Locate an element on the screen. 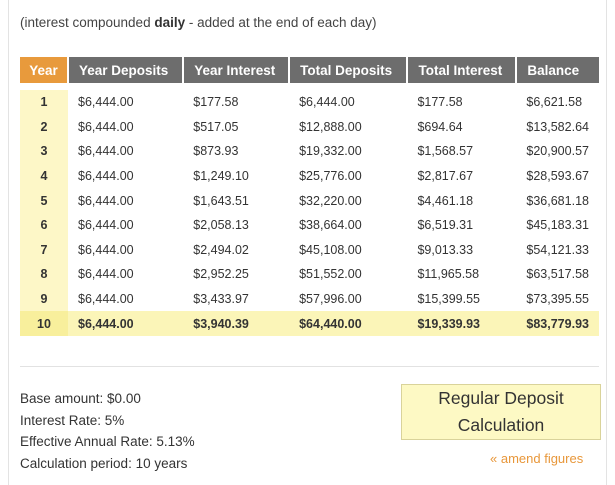 The height and width of the screenshot is (485, 615). cell-total-interest: $15,399.55 is located at coordinates (449, 299).